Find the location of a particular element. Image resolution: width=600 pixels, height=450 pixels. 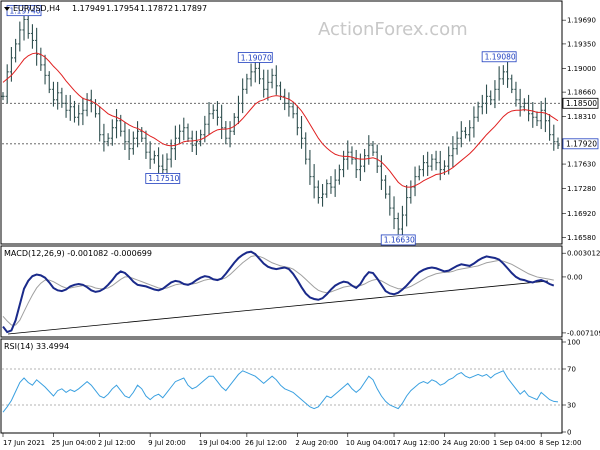

price-tick-label: 1.16580 is located at coordinates (581, 238).